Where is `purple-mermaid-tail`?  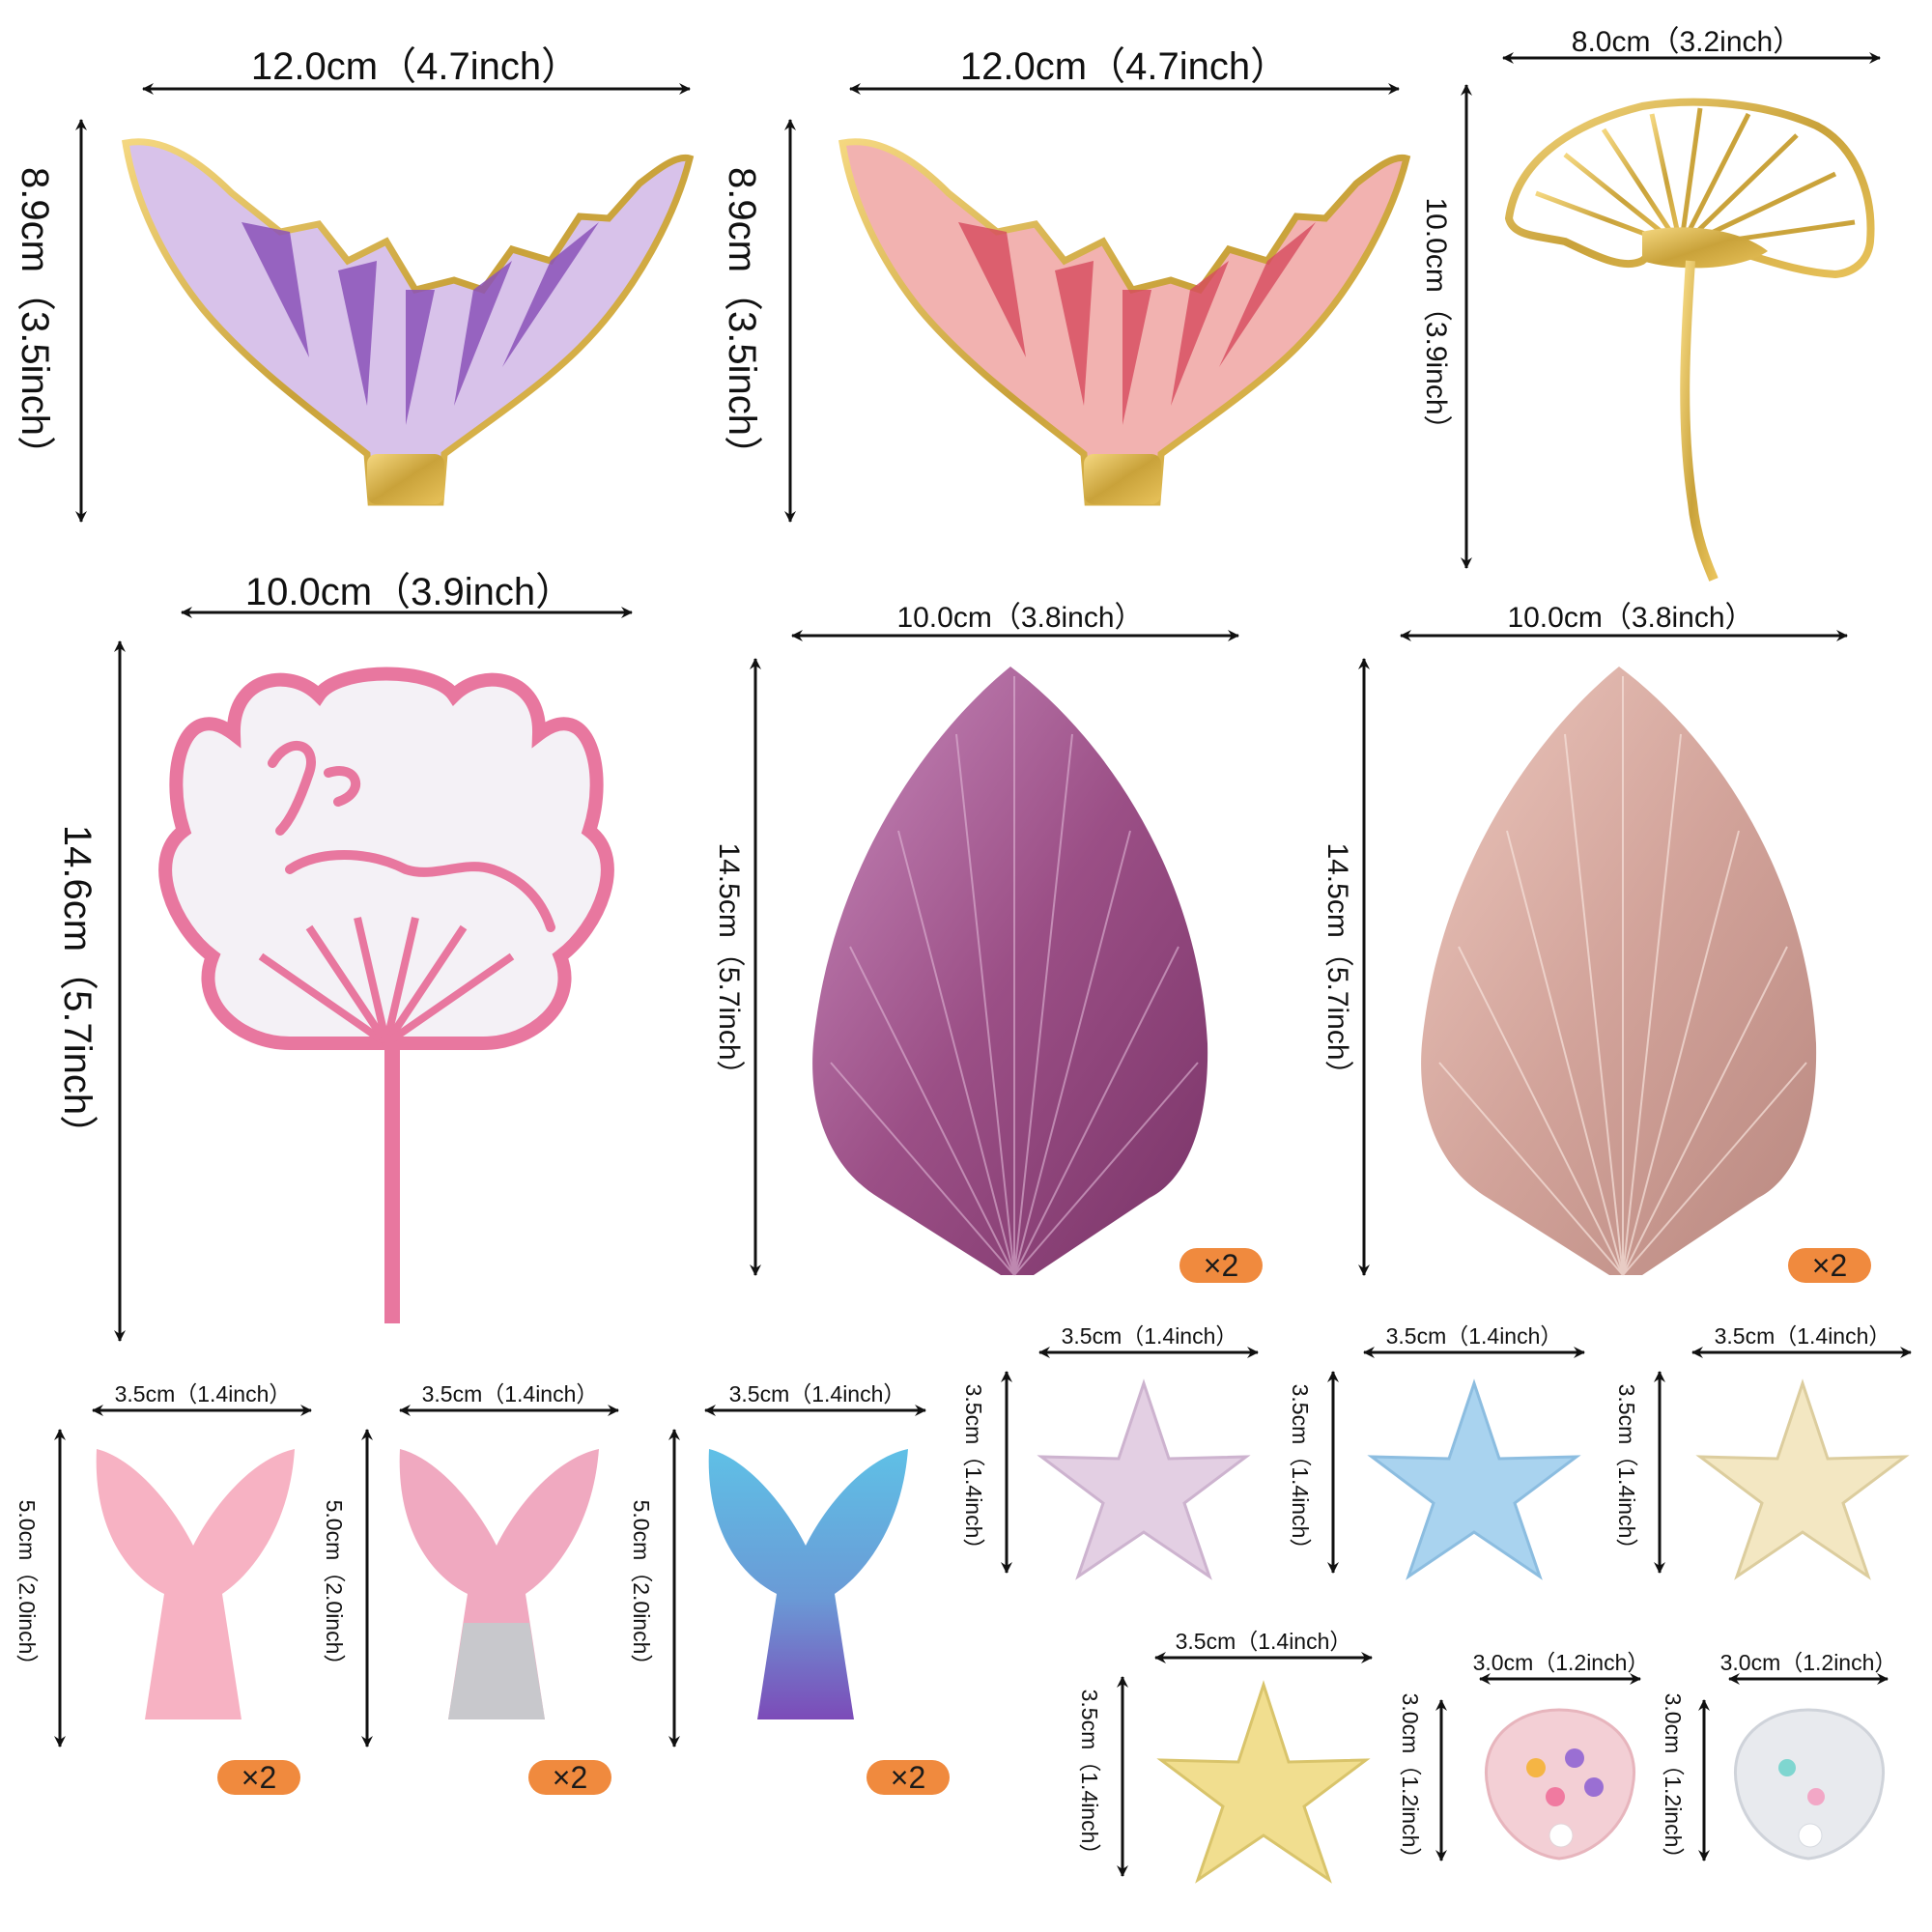 purple-mermaid-tail is located at coordinates (408, 322).